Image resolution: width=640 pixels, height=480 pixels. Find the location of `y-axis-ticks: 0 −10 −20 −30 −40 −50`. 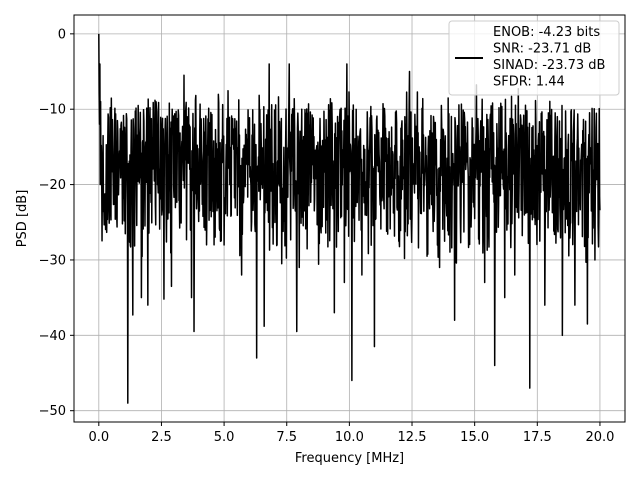

y-axis-ticks: 0 −10 −20 −30 −40 −50 is located at coordinates (56, 223).